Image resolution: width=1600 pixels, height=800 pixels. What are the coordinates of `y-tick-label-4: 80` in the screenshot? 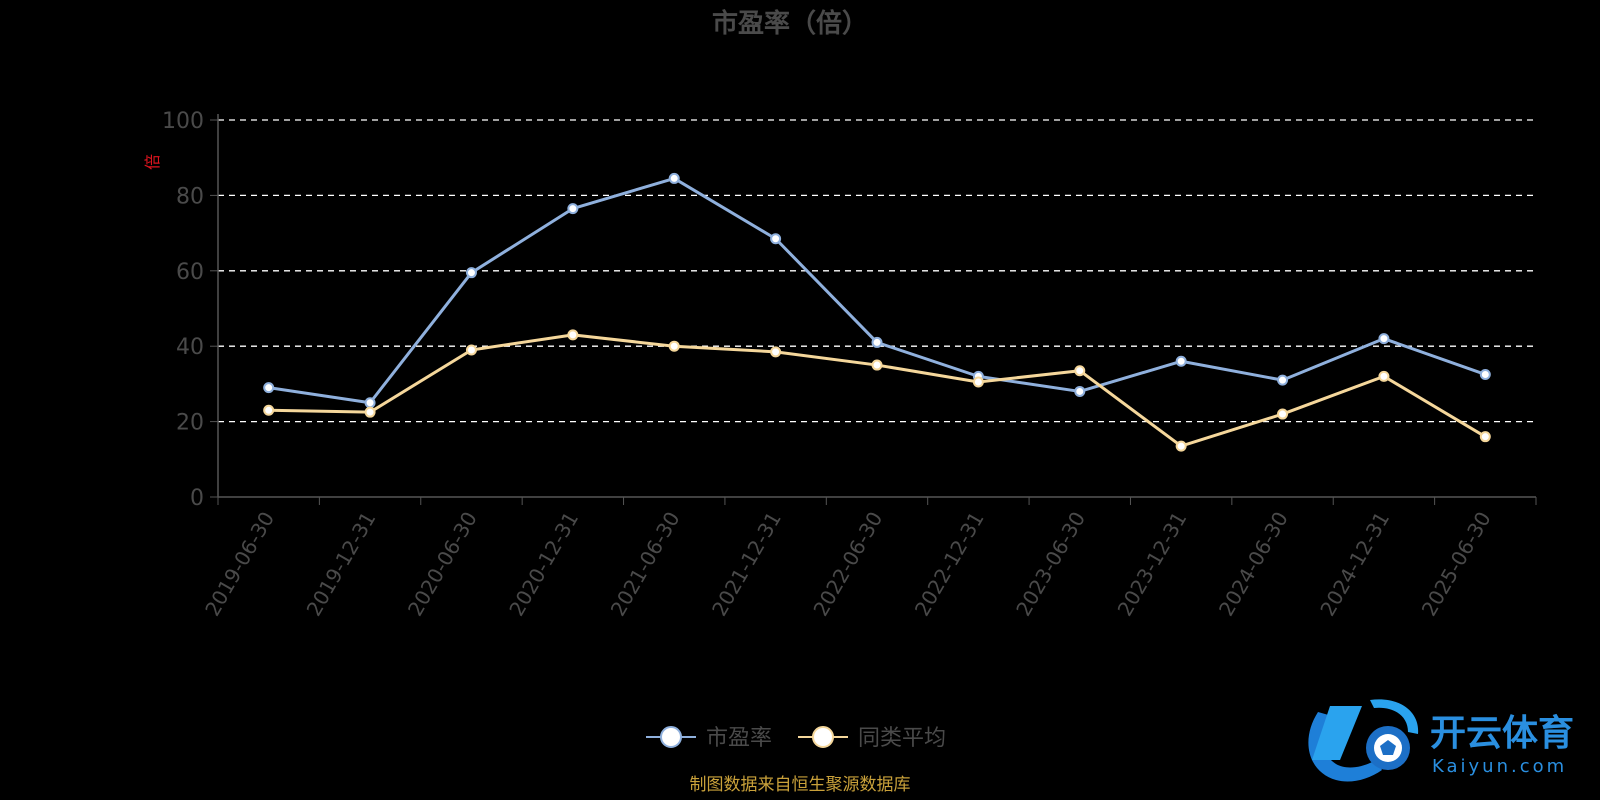 It's located at (190, 196).